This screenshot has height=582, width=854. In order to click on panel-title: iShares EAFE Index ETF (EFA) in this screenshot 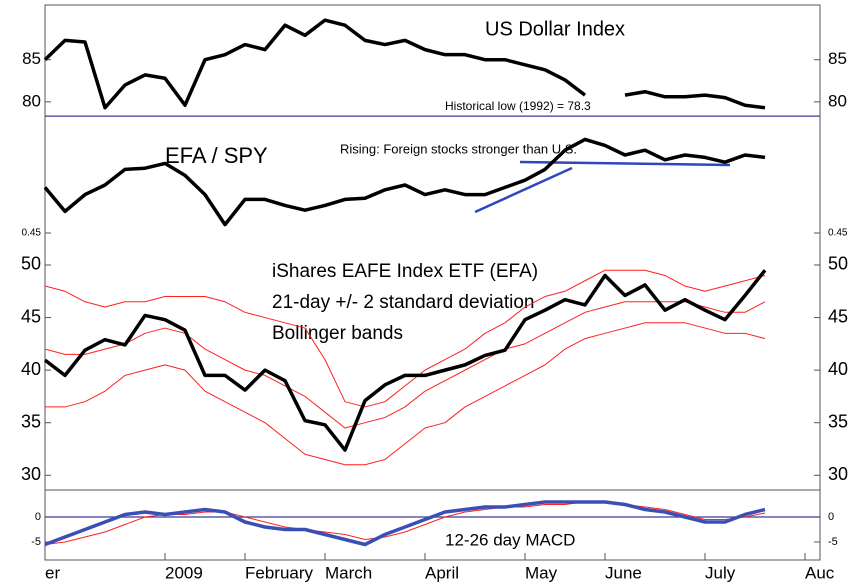, I will do `click(405, 271)`.